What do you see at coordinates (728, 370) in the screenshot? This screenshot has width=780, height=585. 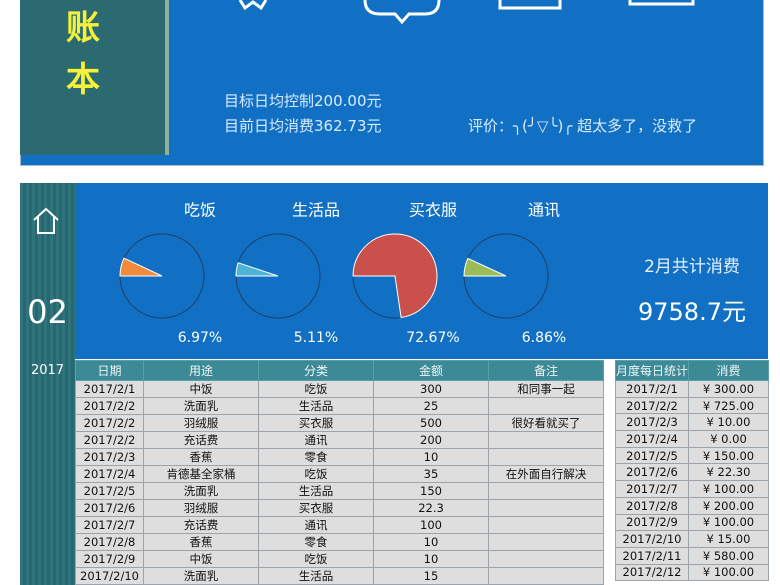 I see `column-header: 消费` at bounding box center [728, 370].